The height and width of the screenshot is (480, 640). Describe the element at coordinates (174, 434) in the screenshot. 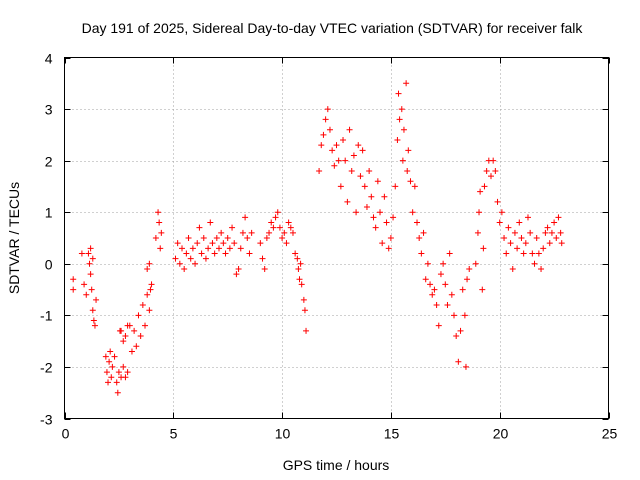

I see `x-tick-label: 5` at that location.